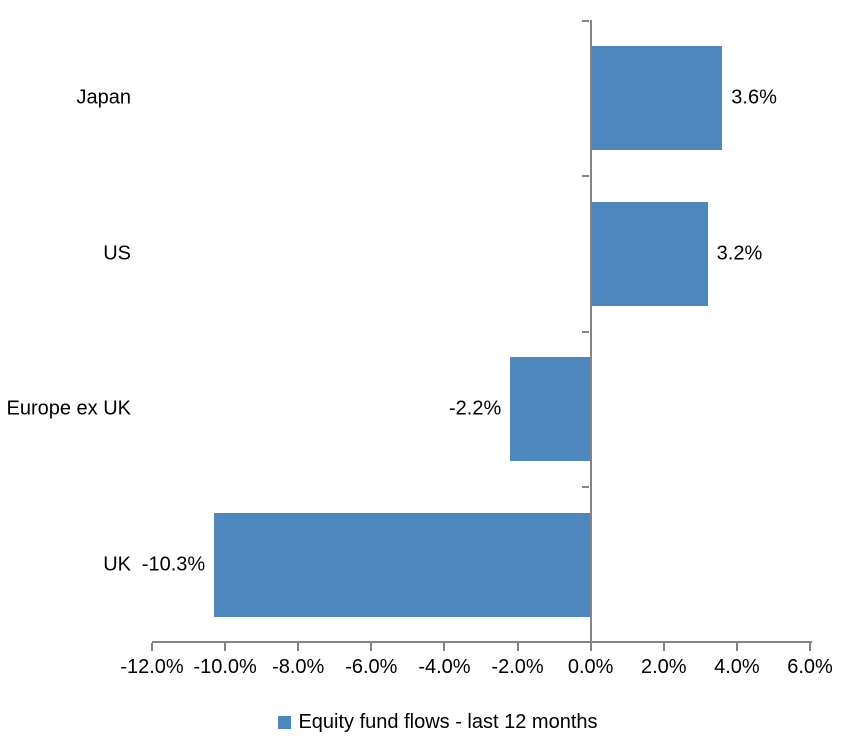  What do you see at coordinates (649, 253) in the screenshot?
I see `bar-us` at bounding box center [649, 253].